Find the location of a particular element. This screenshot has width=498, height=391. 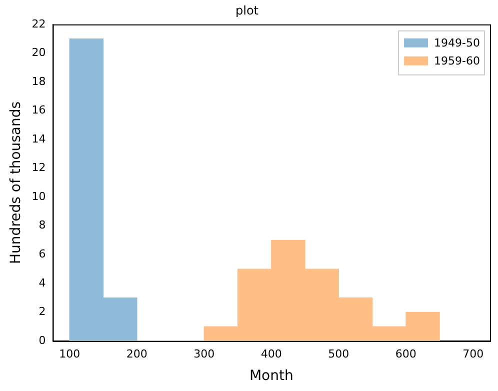

y-tick-label: 8 is located at coordinates (42, 225).